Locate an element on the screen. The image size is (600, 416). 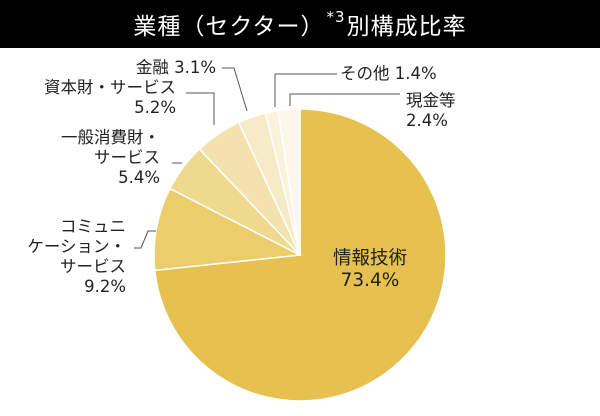
chart-title: 業種（セクター） *3 別構成比率 is located at coordinates (300, 24).